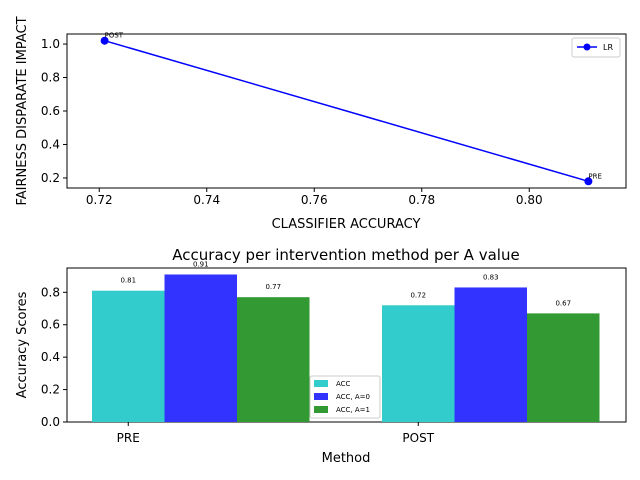 This screenshot has height=480, width=640. What do you see at coordinates (50, 44) in the screenshot?
I see `y-tick-label: 1.0` at bounding box center [50, 44].